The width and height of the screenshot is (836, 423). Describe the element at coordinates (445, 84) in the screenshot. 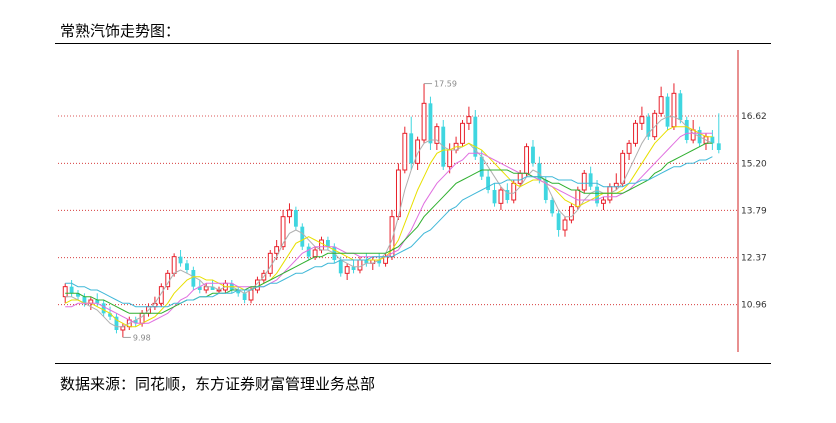

I see `extreme-label: 17.59` at that location.